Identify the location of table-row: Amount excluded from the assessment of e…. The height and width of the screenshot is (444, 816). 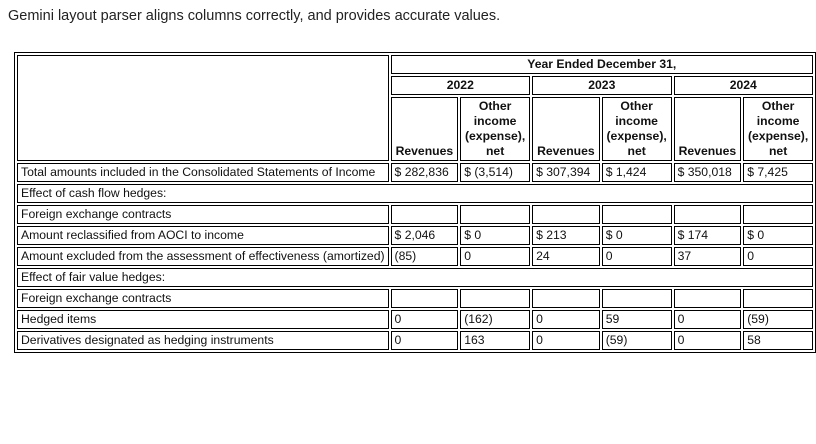
(415, 256).